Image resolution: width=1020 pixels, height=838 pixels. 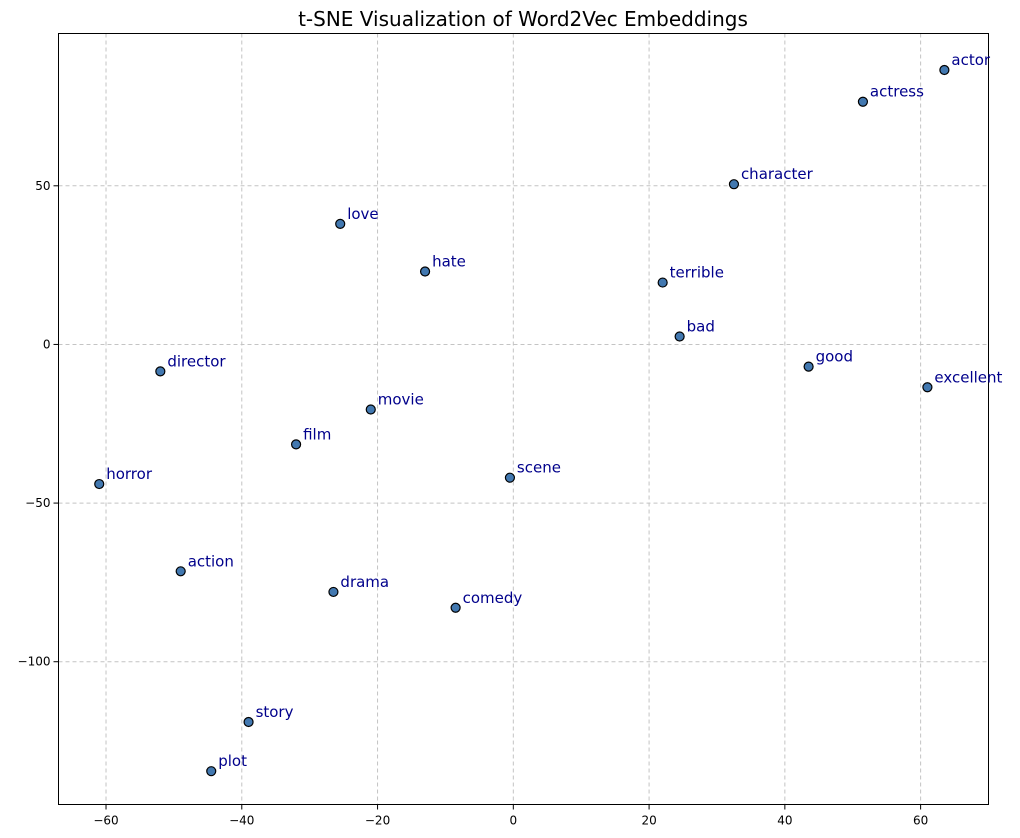 I want to click on data-label-story: story, so click(x=275, y=712).